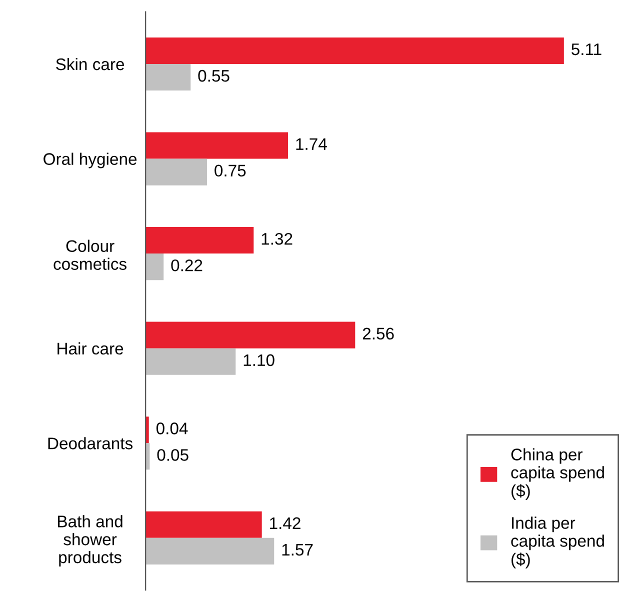 The width and height of the screenshot is (633, 593). Describe the element at coordinates (297, 550) in the screenshot. I see `data-label: 1.57` at that location.